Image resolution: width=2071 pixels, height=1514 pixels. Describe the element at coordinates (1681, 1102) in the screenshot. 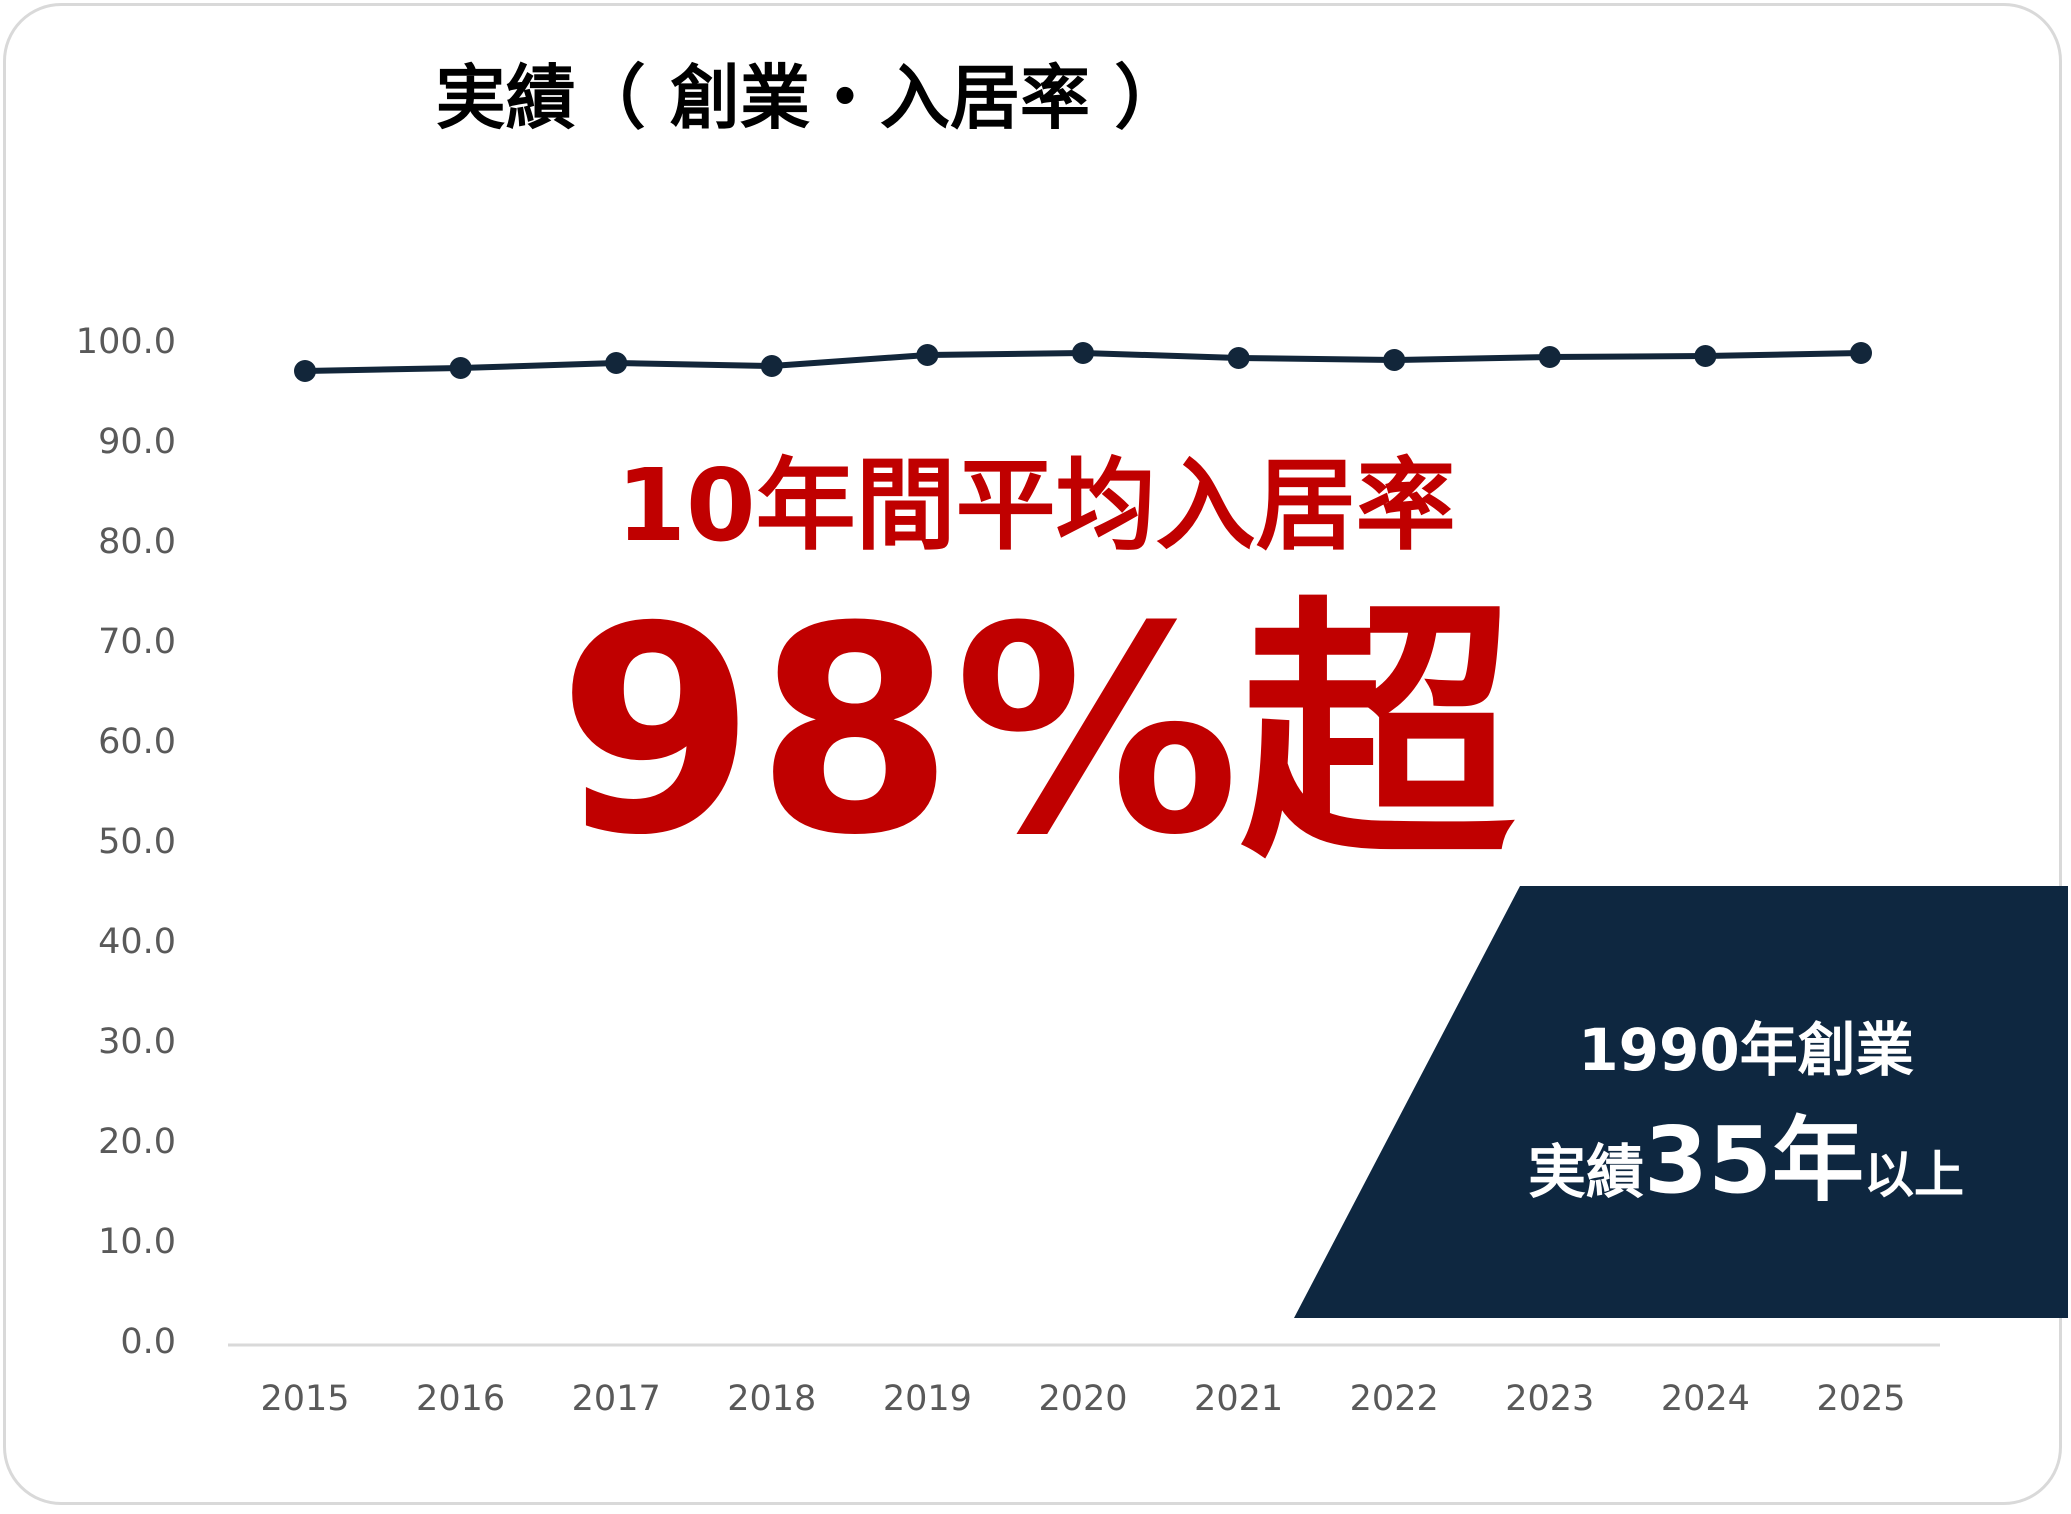

I see `founding-panel` at that location.